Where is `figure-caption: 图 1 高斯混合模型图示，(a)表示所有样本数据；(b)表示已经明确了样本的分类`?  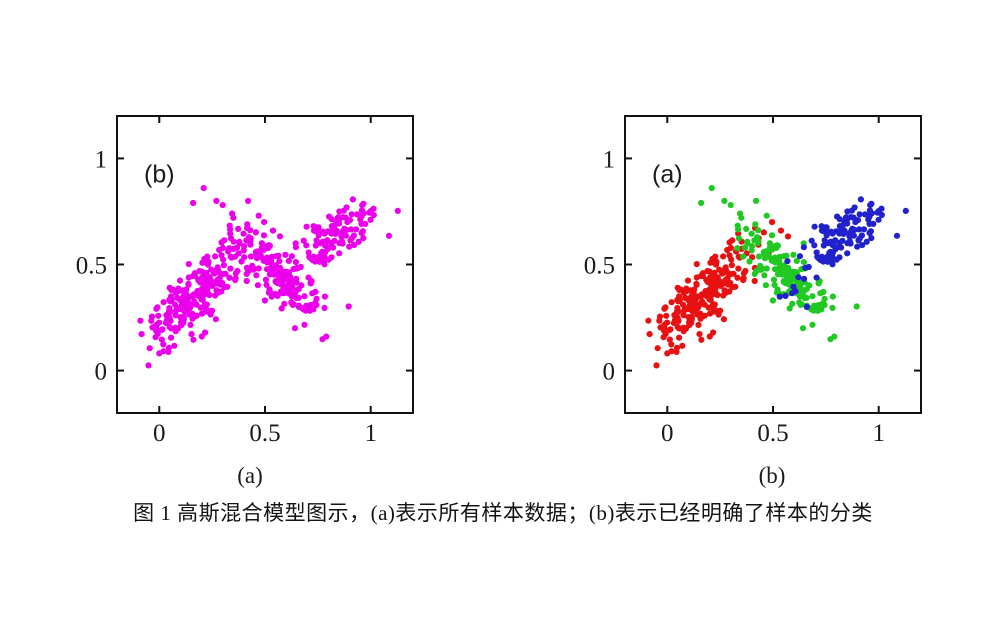
figure-caption: 图 1 高斯混合模型图示，(a)表示所有样本数据；(b)表示已经明确了样本的分类 is located at coordinates (503, 513).